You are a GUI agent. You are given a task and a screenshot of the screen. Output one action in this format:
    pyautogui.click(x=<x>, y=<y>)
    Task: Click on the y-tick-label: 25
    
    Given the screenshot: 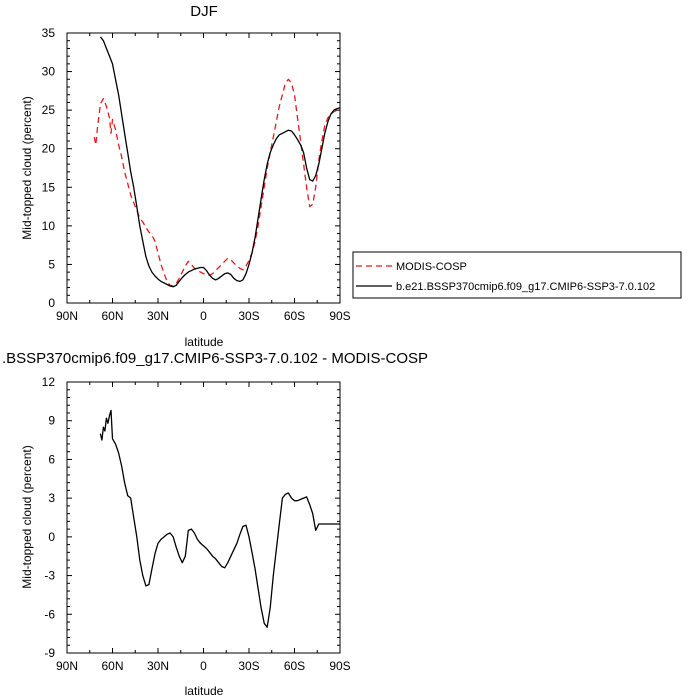 What is the action you would take?
    pyautogui.click(x=49, y=110)
    